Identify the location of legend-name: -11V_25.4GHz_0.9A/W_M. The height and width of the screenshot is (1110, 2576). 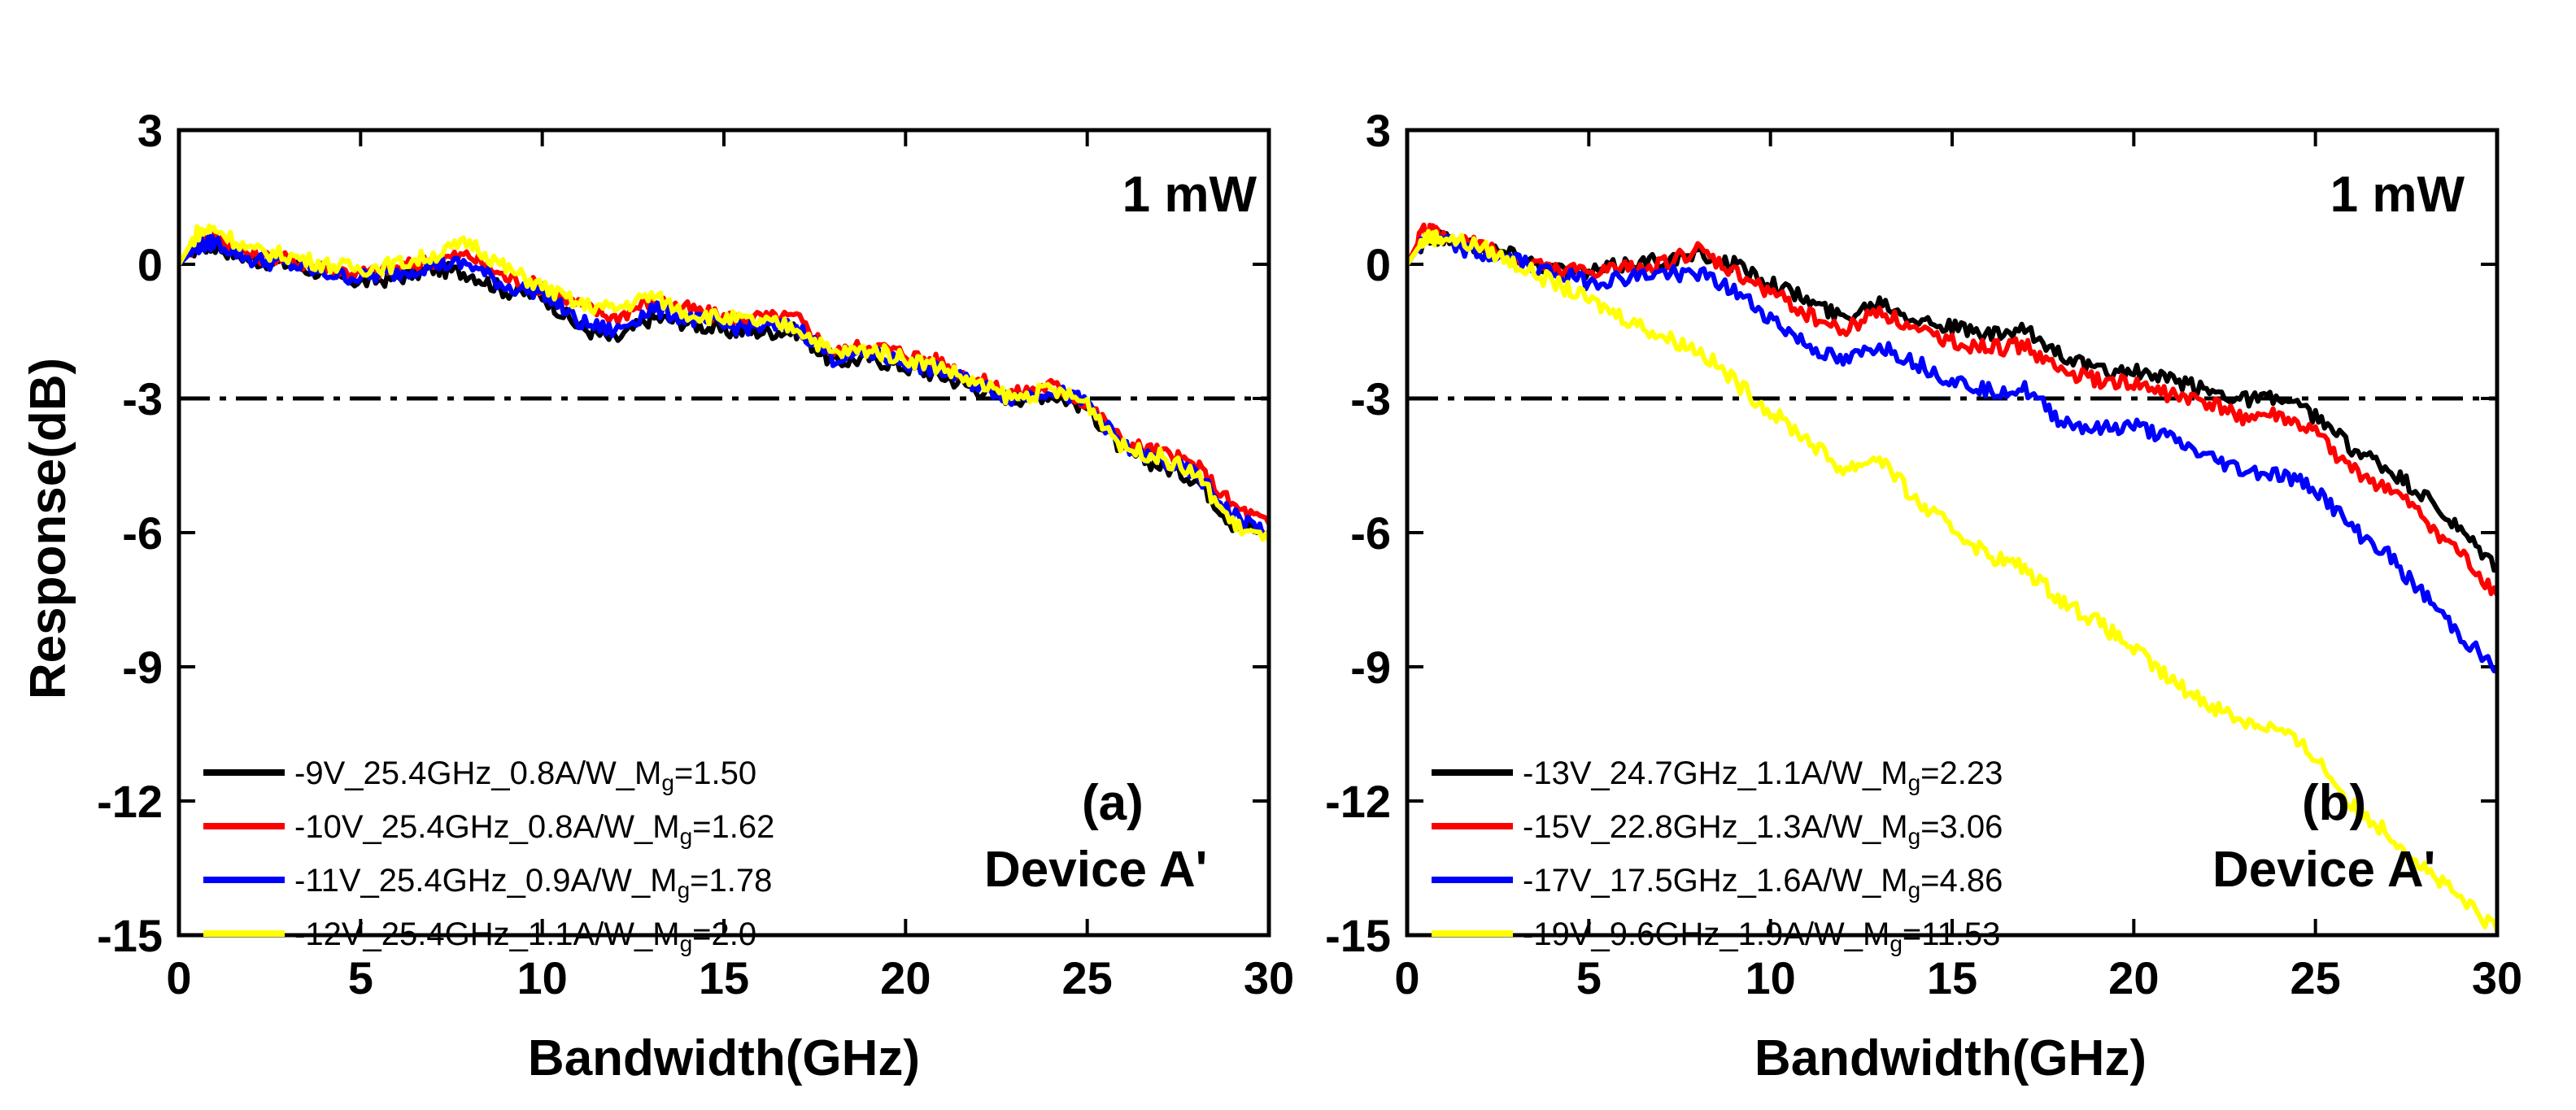
(486, 881).